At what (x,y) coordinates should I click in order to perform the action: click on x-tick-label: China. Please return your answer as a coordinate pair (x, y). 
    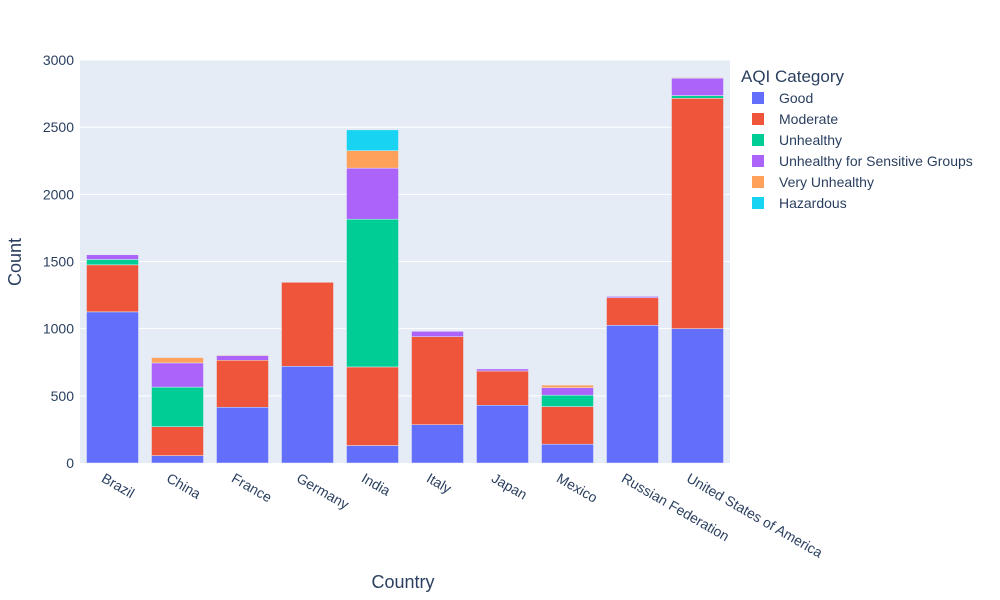
    Looking at the image, I should click on (184, 486).